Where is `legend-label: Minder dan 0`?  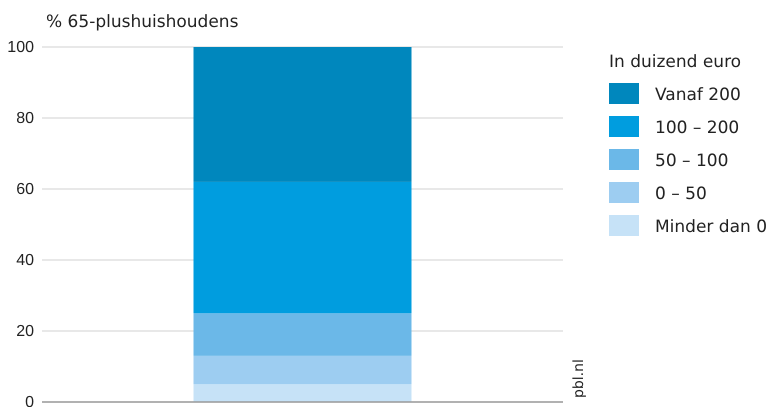 legend-label: Minder dan 0 is located at coordinates (711, 227).